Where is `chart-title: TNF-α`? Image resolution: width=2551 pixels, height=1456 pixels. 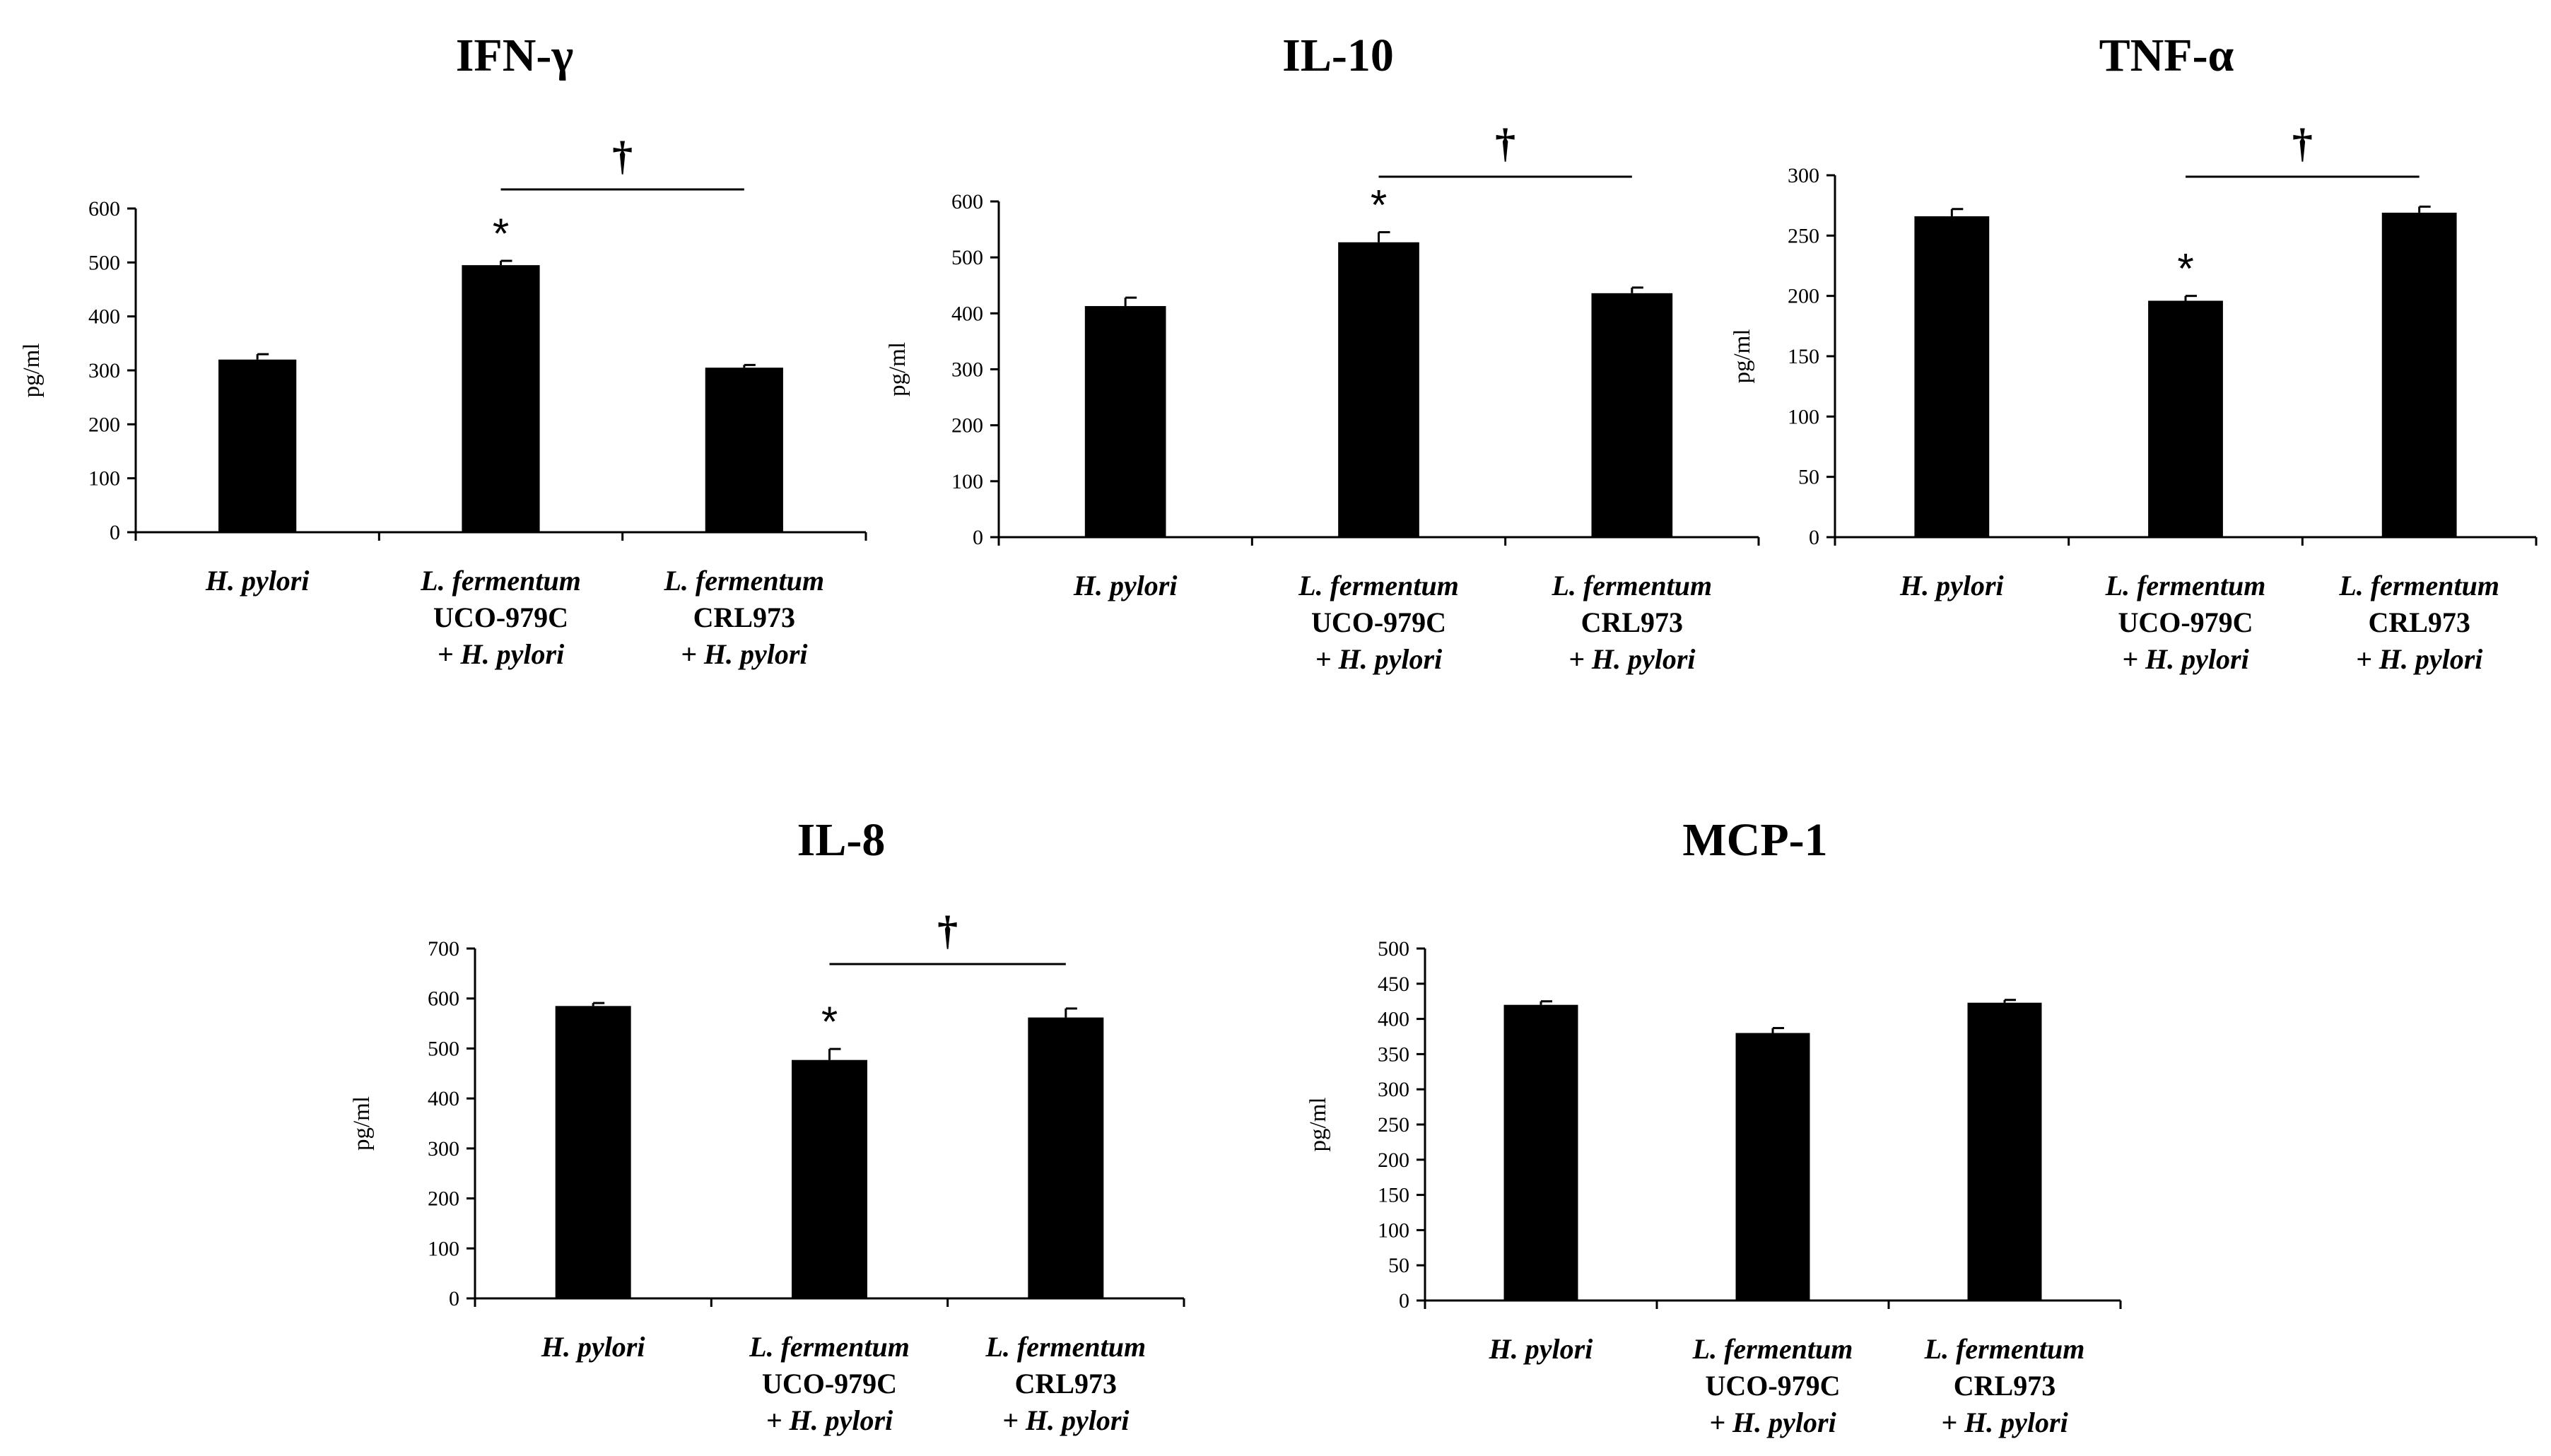
chart-title: TNF-α is located at coordinates (2166, 56).